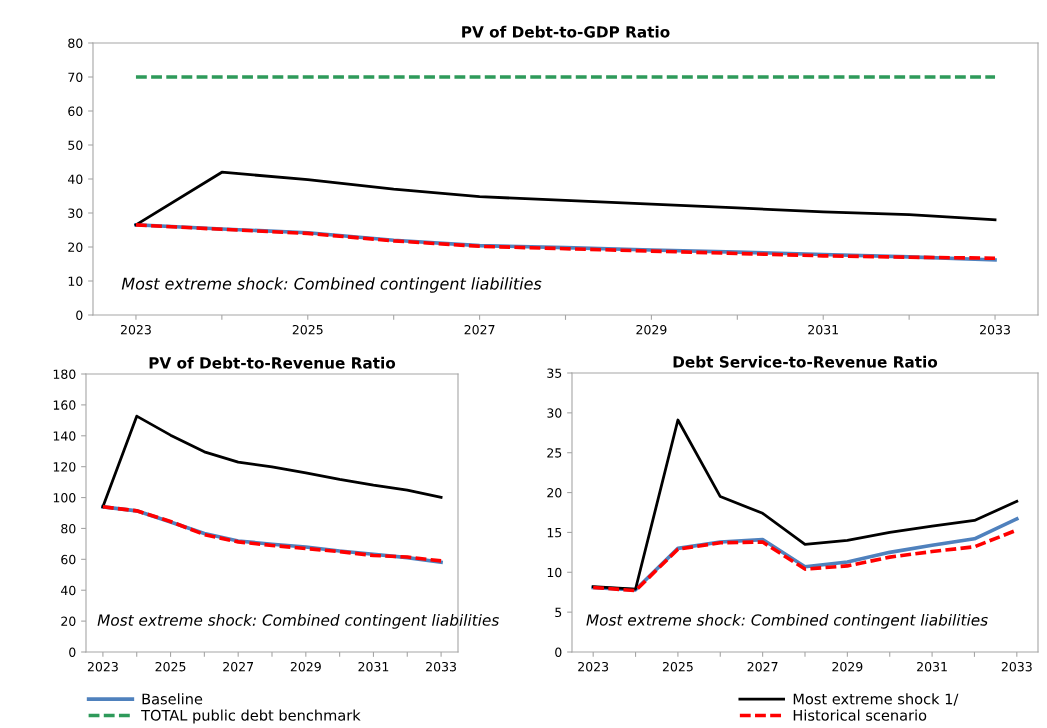 Image resolution: width=1047 pixels, height=728 pixels. Describe the element at coordinates (860, 715) in the screenshot. I see `legend-label: Historical scenario` at that location.